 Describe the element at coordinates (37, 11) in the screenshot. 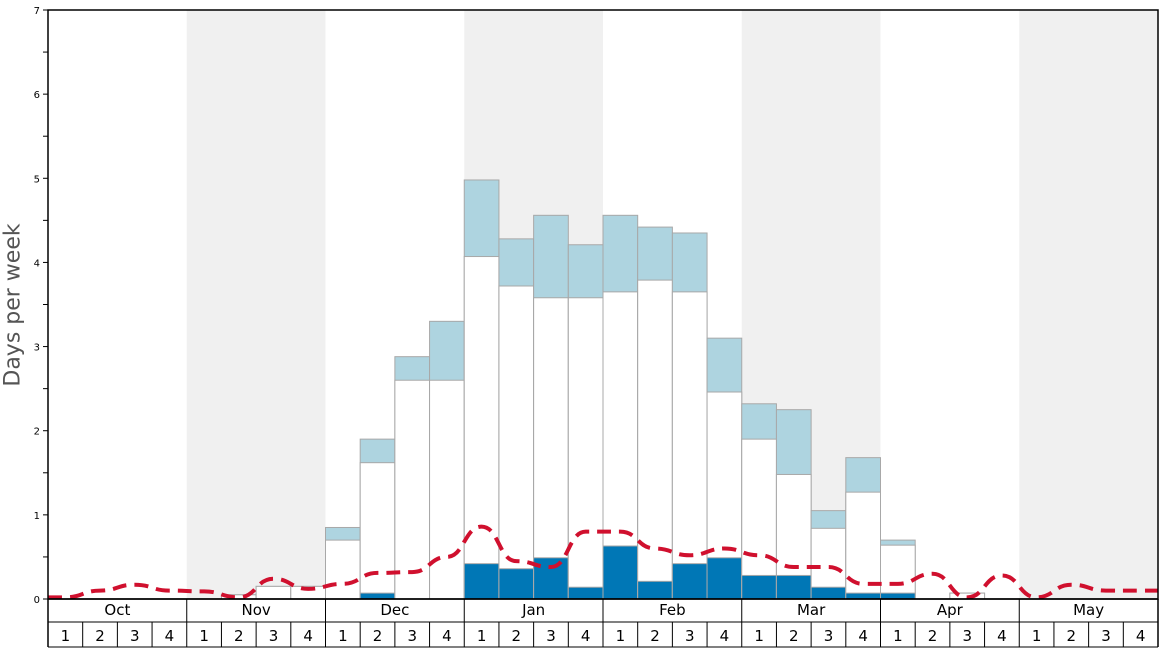

I see `y-tick-label: 7` at that location.